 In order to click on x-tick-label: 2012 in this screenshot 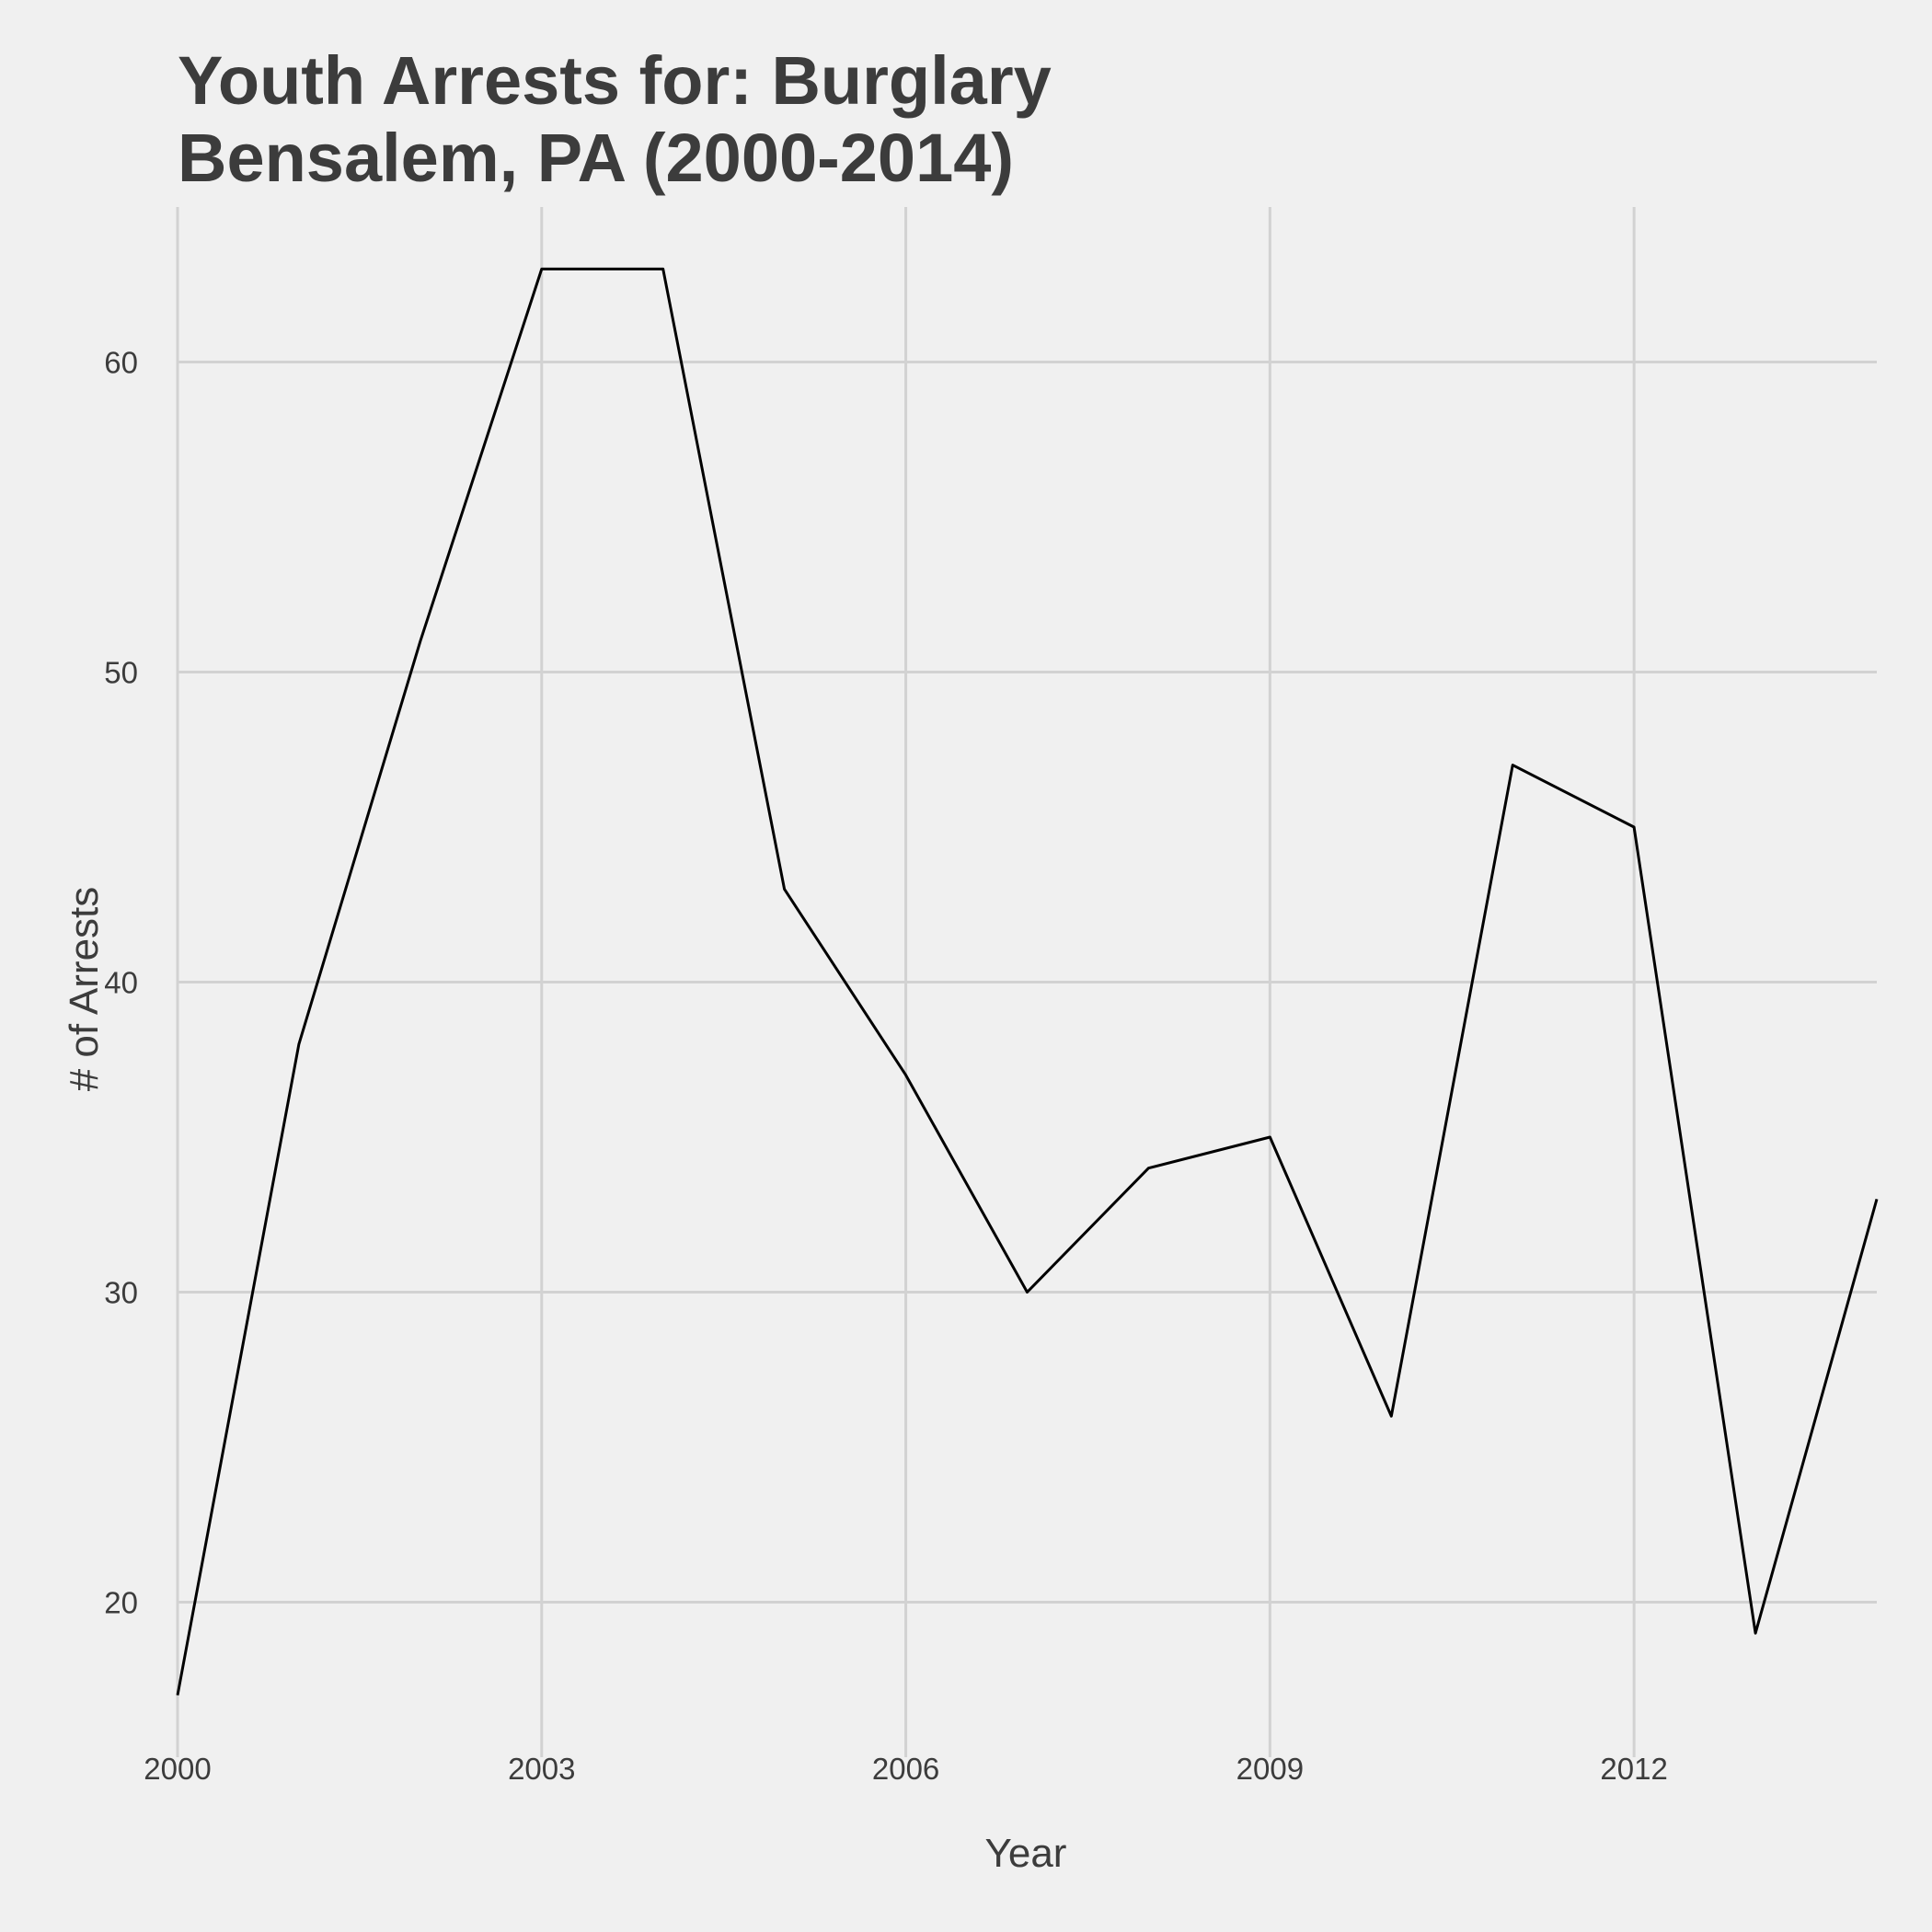, I will do `click(1633, 1769)`.